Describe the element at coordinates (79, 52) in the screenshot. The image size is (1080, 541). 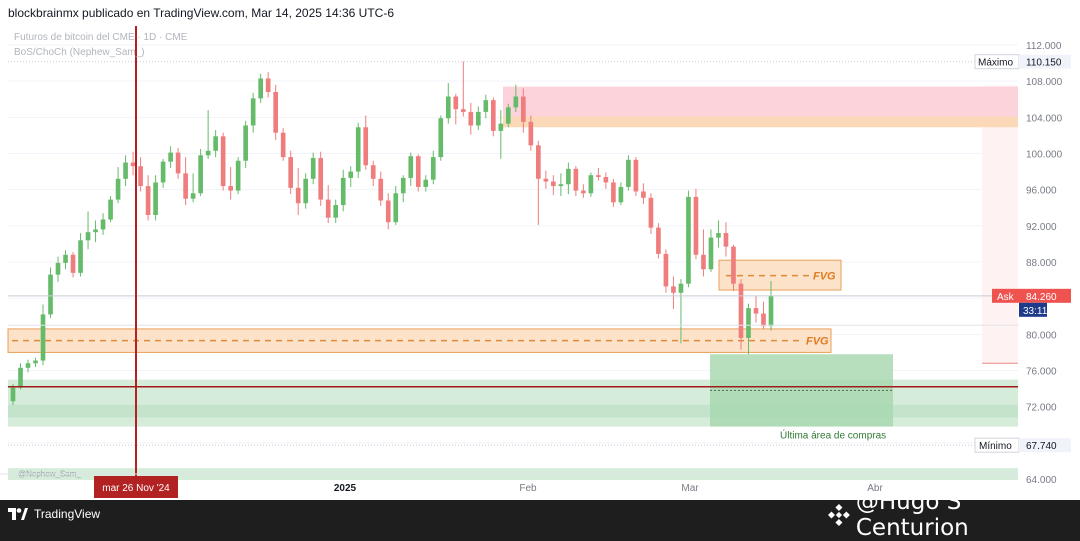
I see `legend-indicator: BoS/ChoCh (Nephew_Sam_)` at that location.